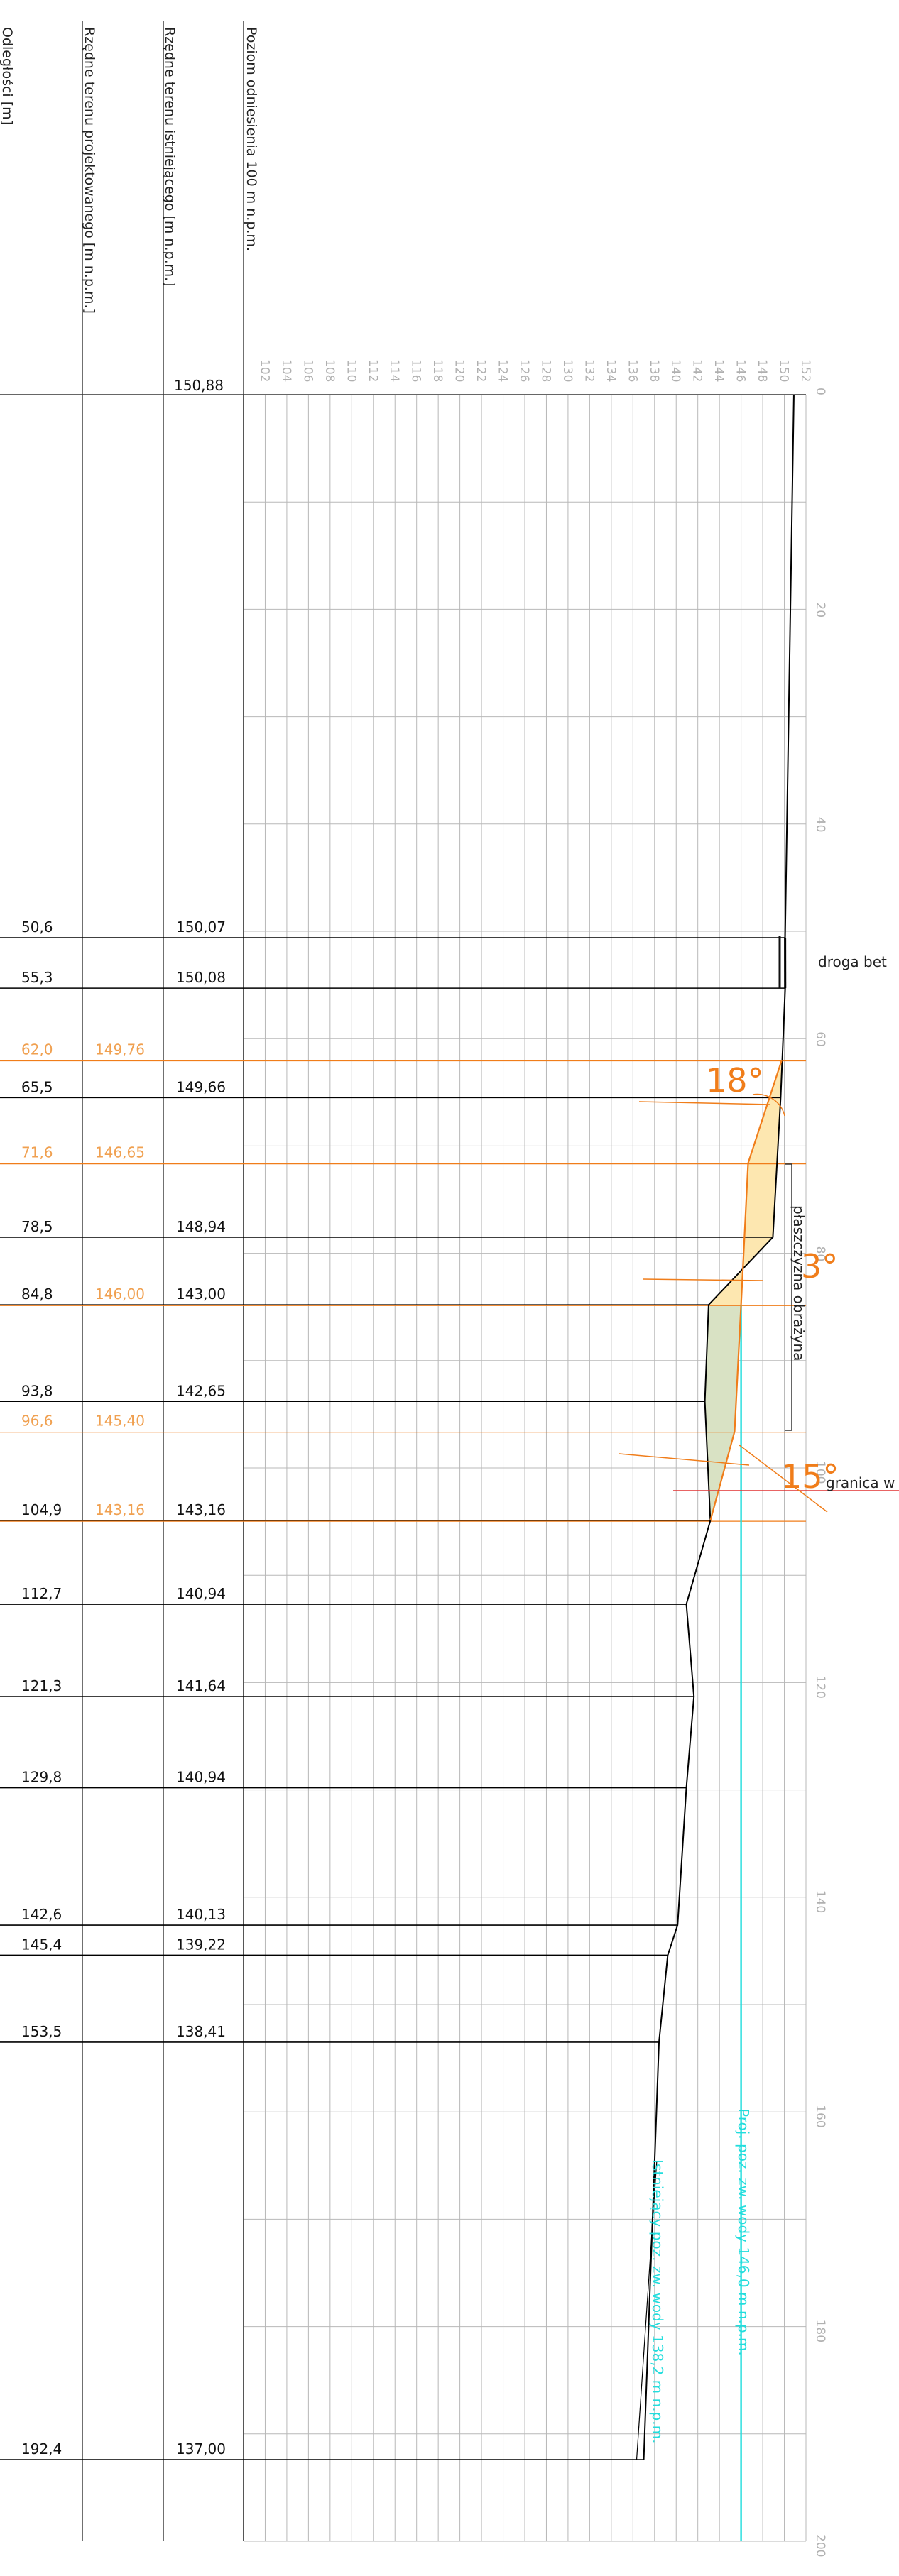 This screenshot has height=2576, width=899. What do you see at coordinates (41, 1914) in the screenshot?
I see `existing-distance-label: 142,6` at bounding box center [41, 1914].